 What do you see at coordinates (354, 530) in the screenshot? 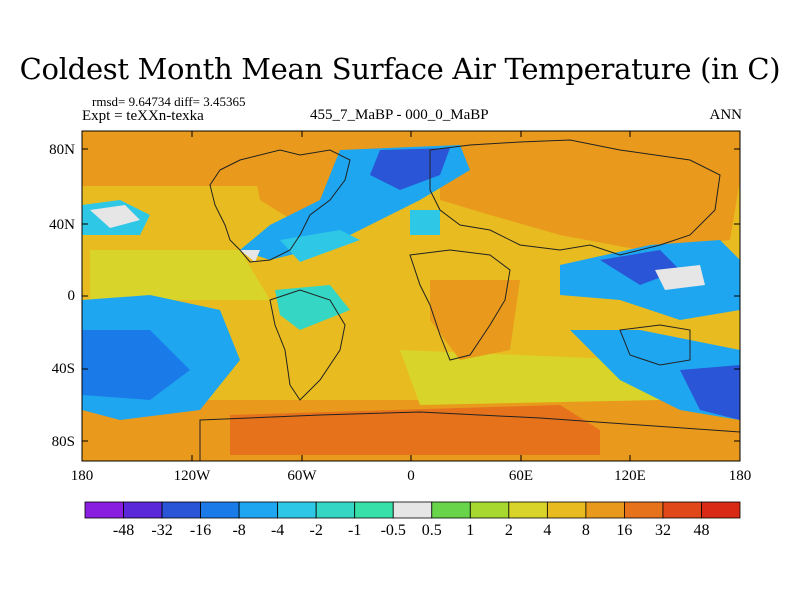
I see `colorbar-label: -1` at bounding box center [354, 530].